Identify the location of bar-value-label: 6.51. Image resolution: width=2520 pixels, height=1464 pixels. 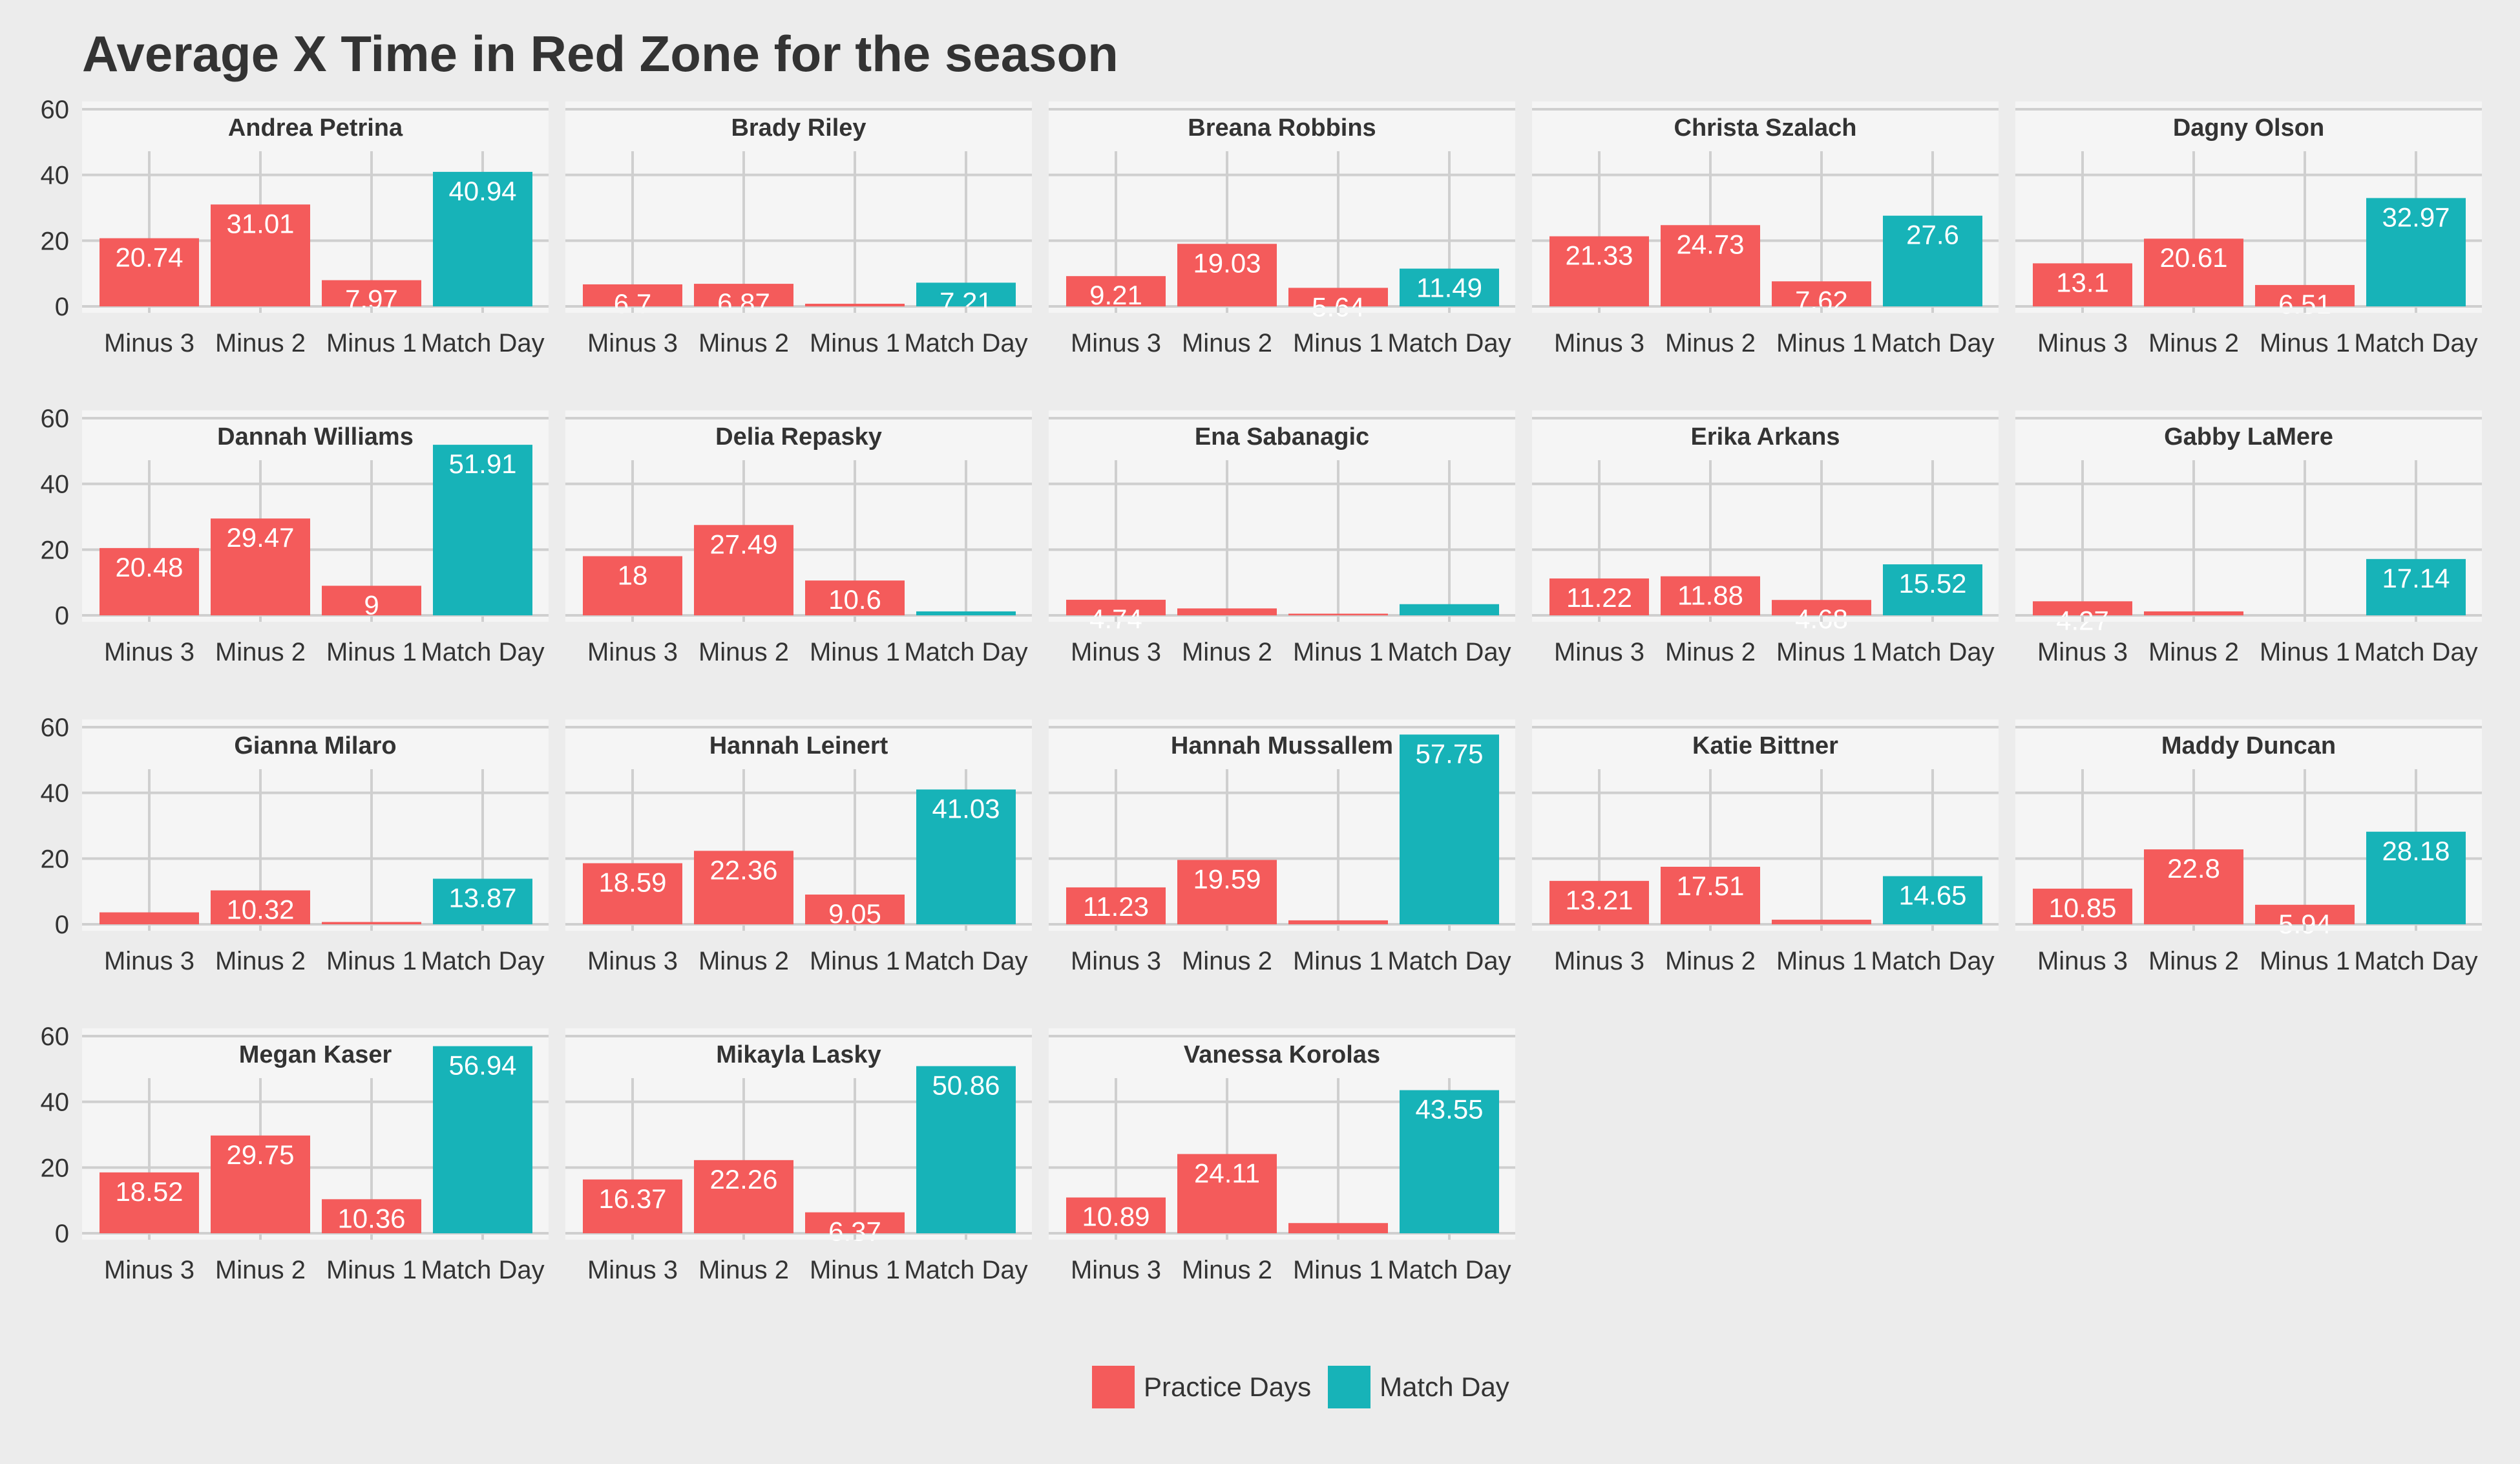
(2305, 304).